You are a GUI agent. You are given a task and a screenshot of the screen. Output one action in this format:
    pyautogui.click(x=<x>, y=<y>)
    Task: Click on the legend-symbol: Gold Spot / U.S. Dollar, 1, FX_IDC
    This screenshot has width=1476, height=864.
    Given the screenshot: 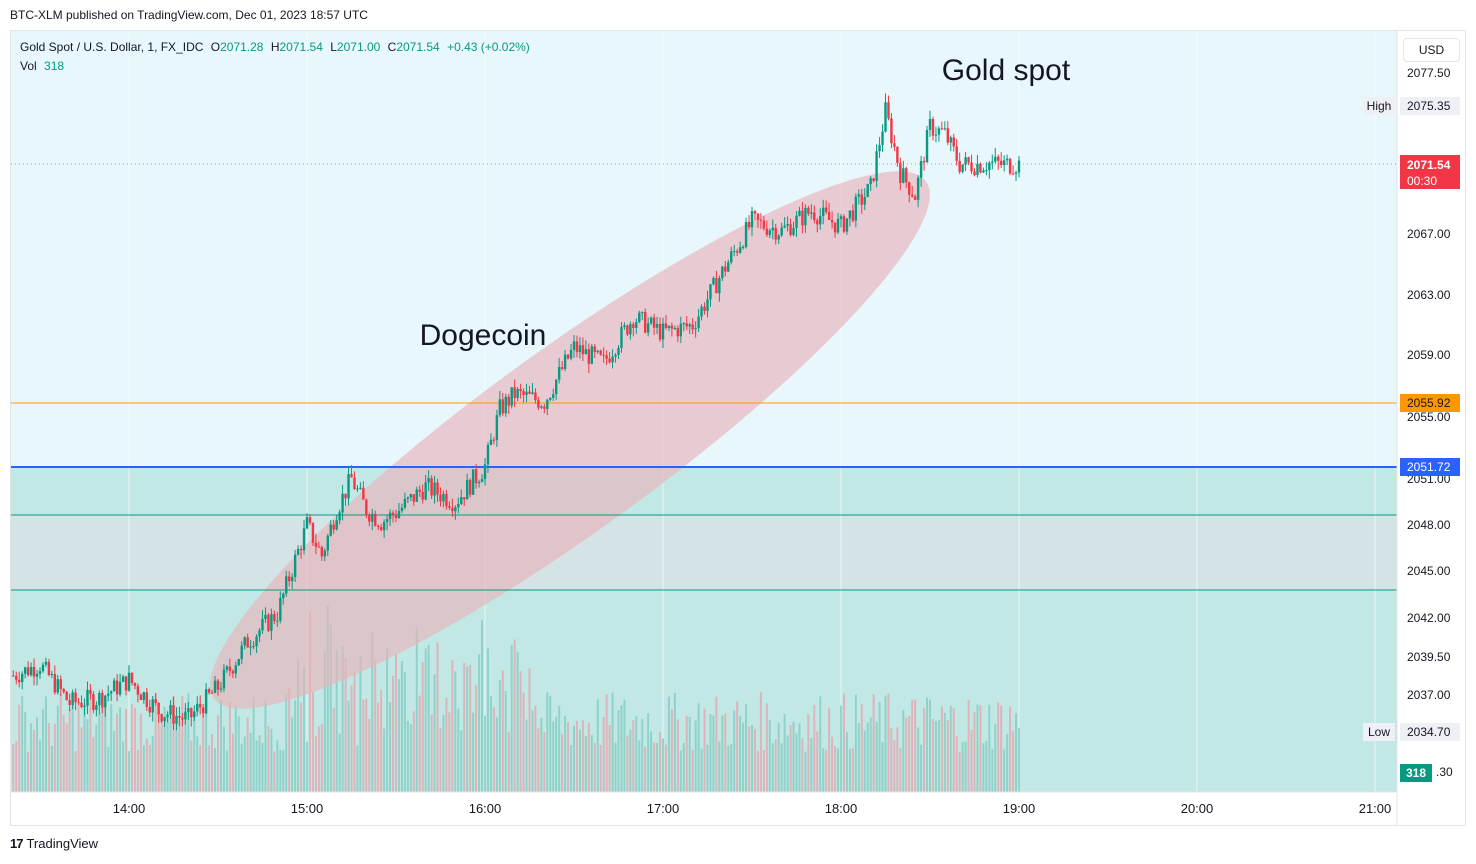 What is the action you would take?
    pyautogui.click(x=112, y=47)
    